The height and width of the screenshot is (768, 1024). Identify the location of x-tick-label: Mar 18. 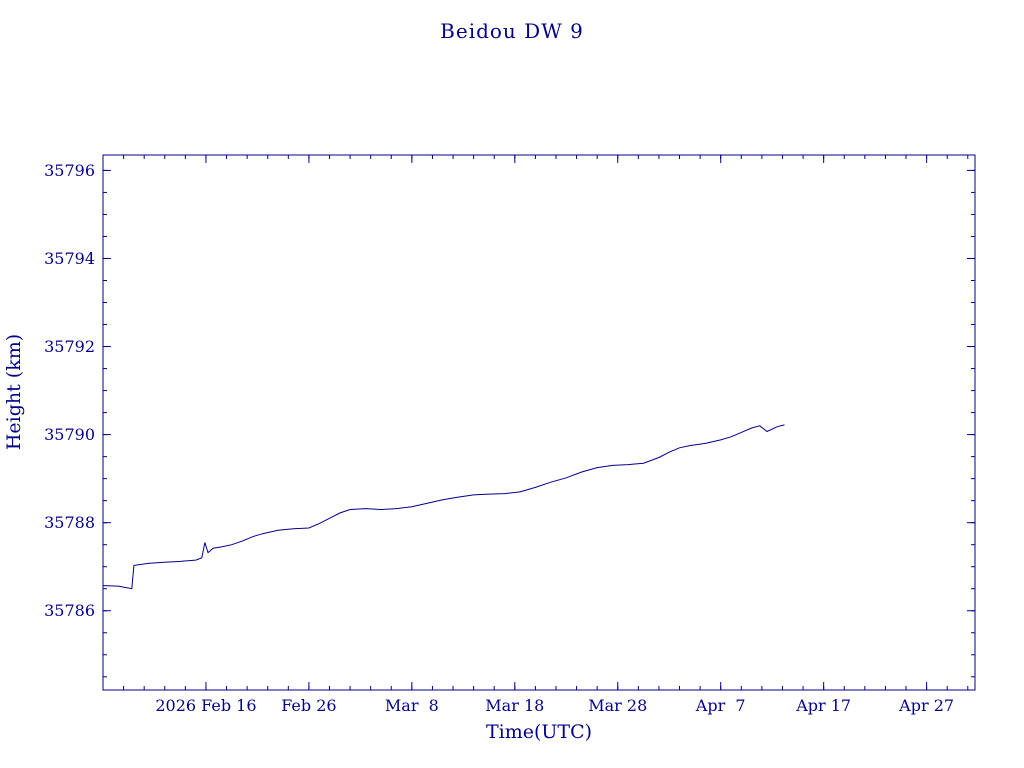
(514, 705).